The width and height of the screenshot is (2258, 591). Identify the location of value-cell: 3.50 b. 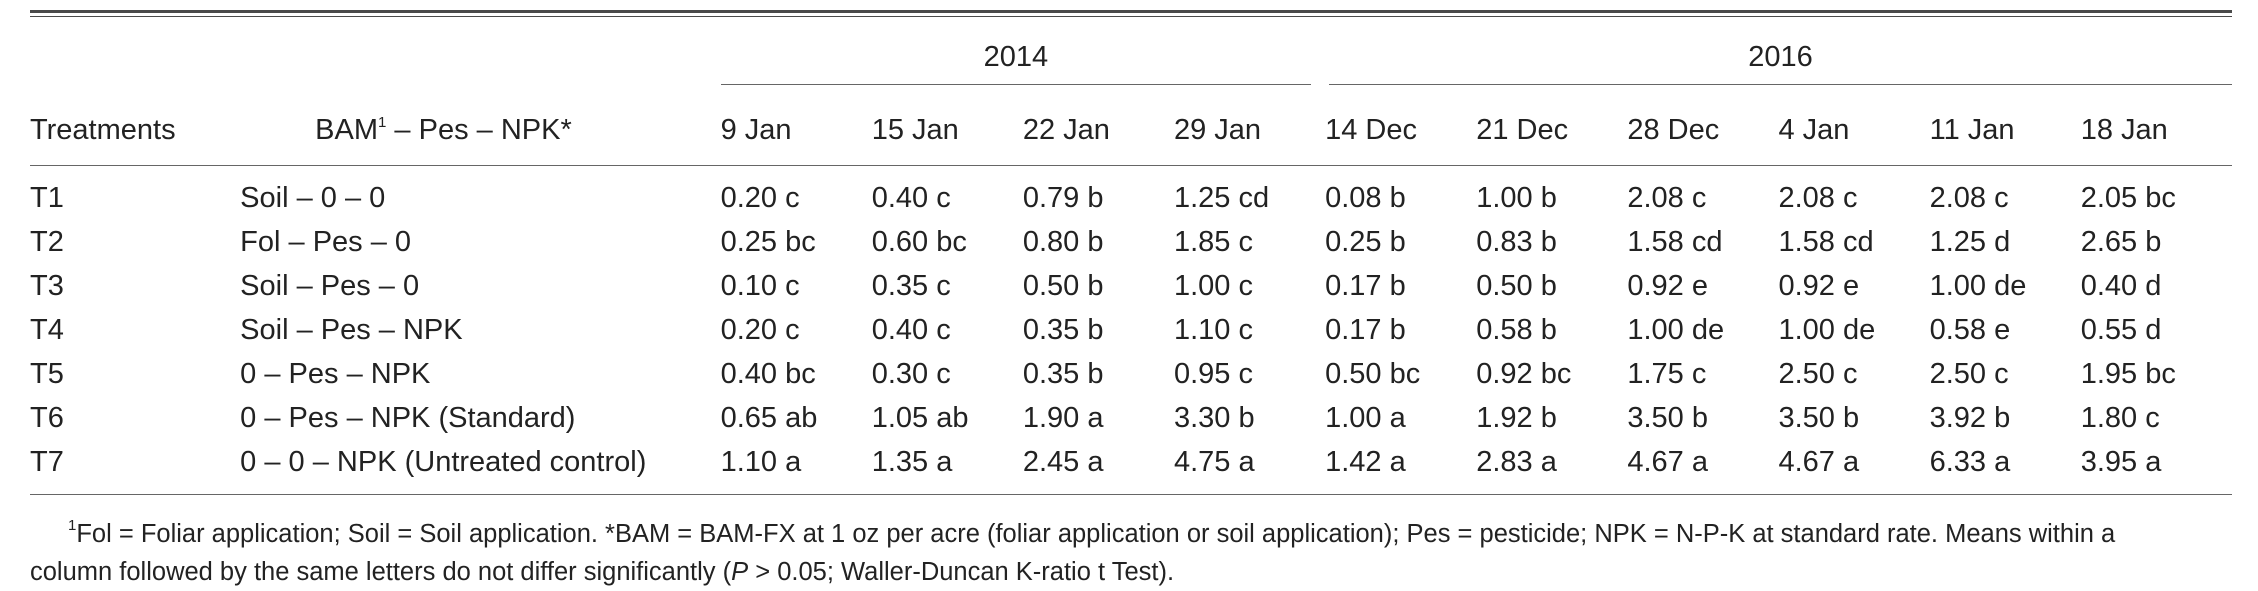
(1819, 417).